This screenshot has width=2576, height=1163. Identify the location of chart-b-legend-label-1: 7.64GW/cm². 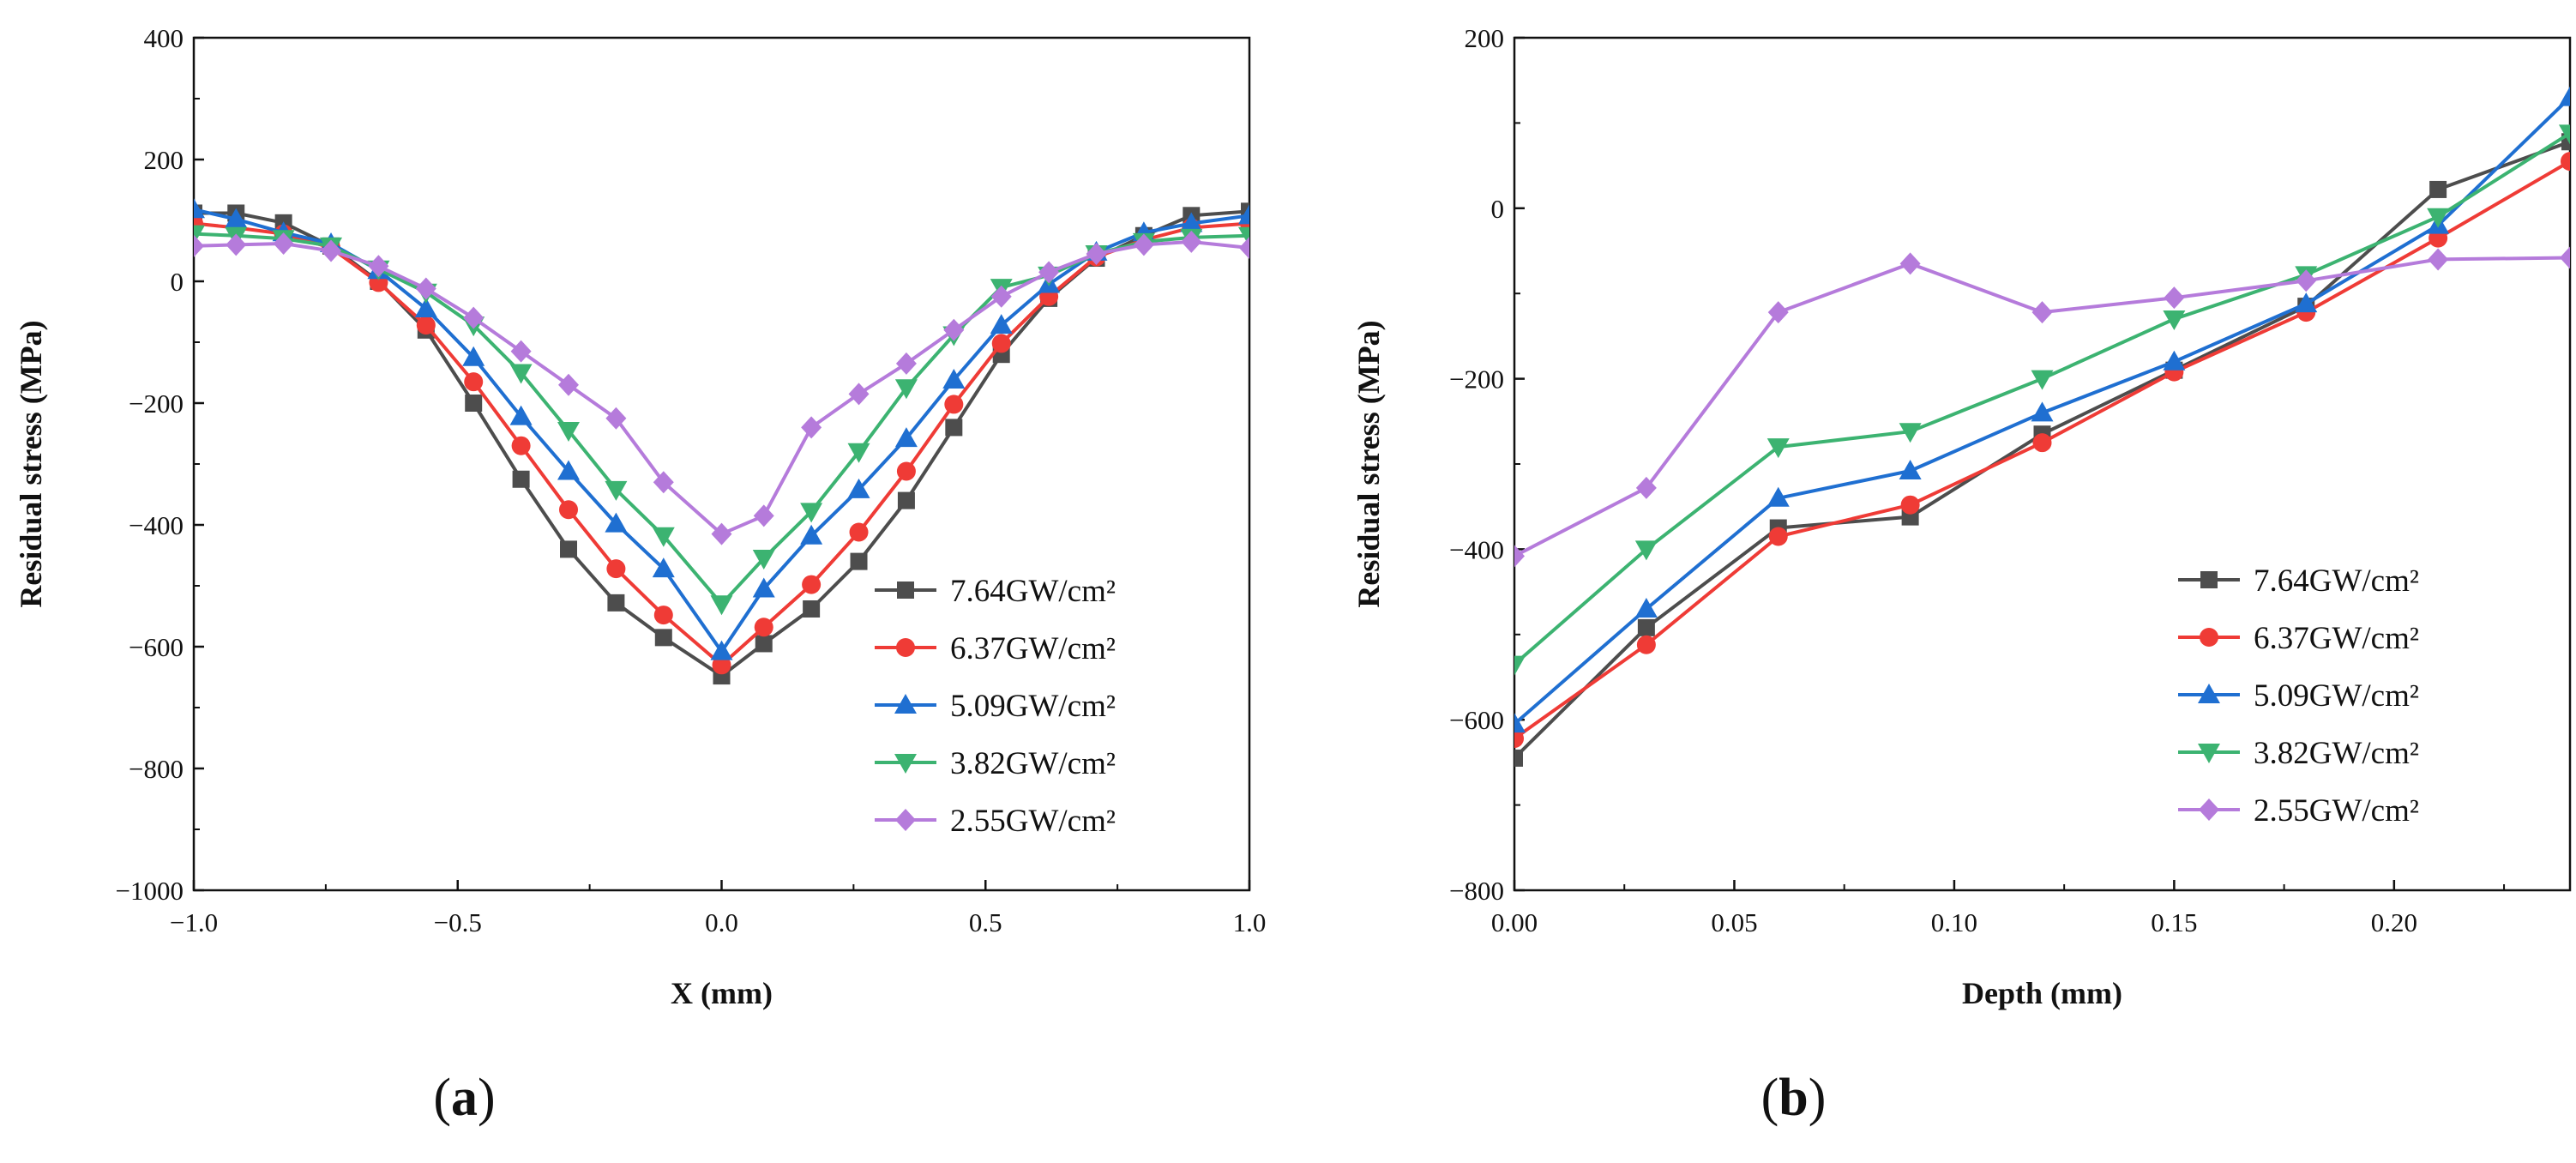
(2336, 581).